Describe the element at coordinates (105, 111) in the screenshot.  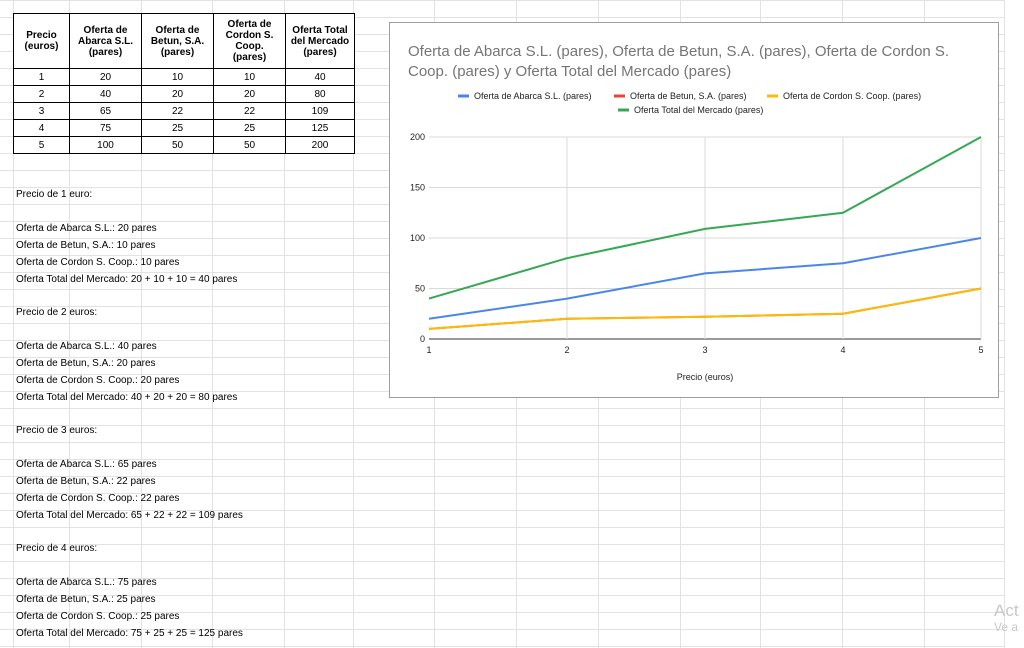
I see `table-cell: 65` at that location.